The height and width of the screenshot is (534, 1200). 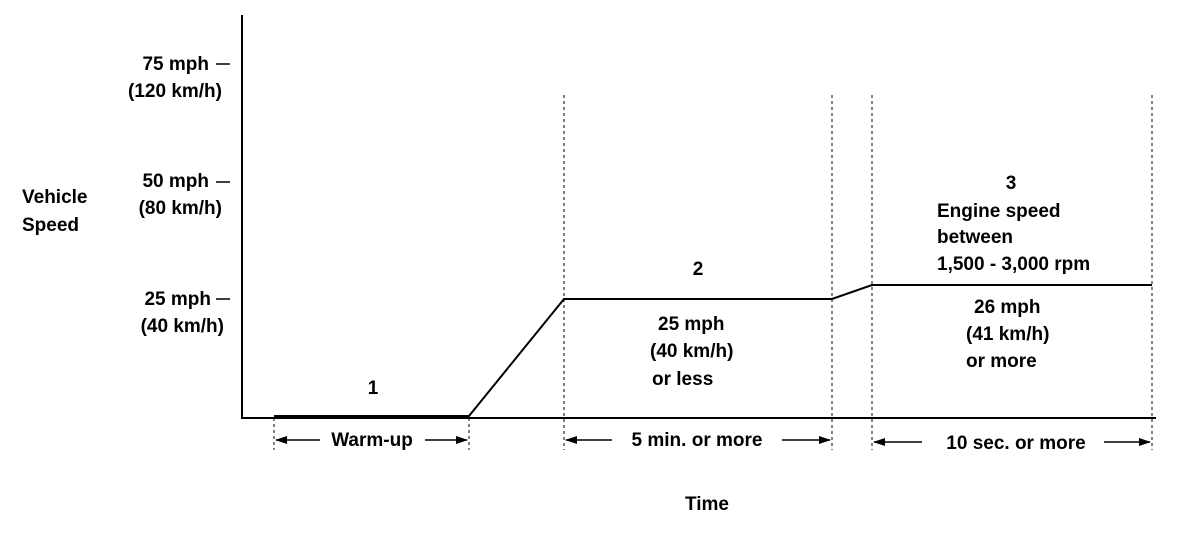 I want to click on phase-3-note-line3: 1,500 - 3,000 rpm, so click(x=1013, y=264).